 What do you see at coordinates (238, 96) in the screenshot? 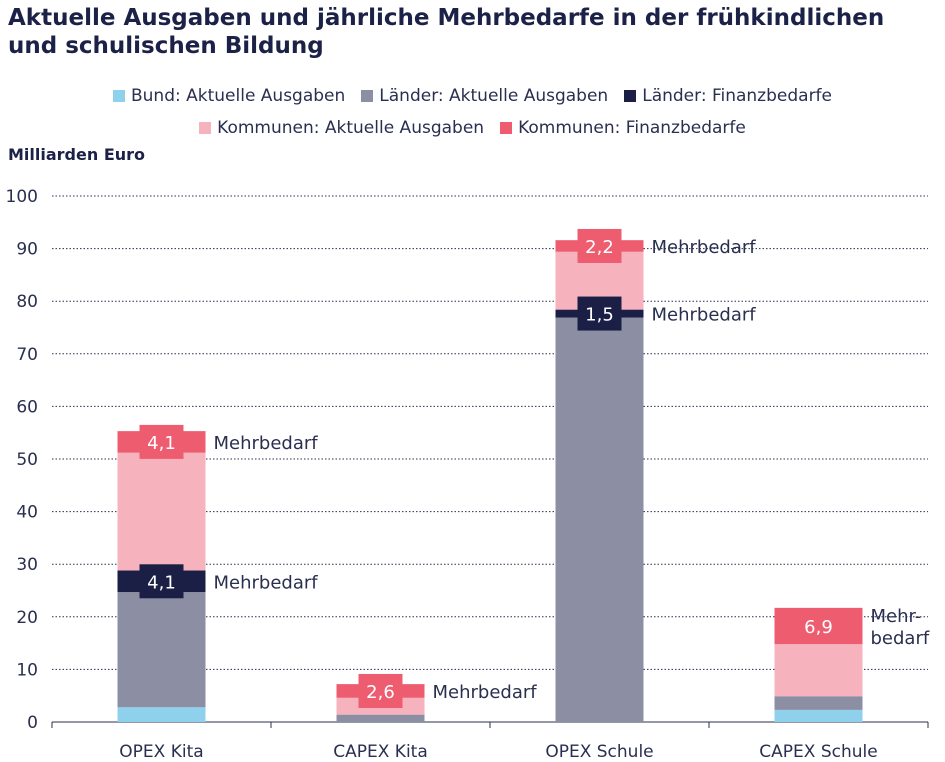
I see `legend-label: Bund: Aktuelle Ausgaben` at bounding box center [238, 96].